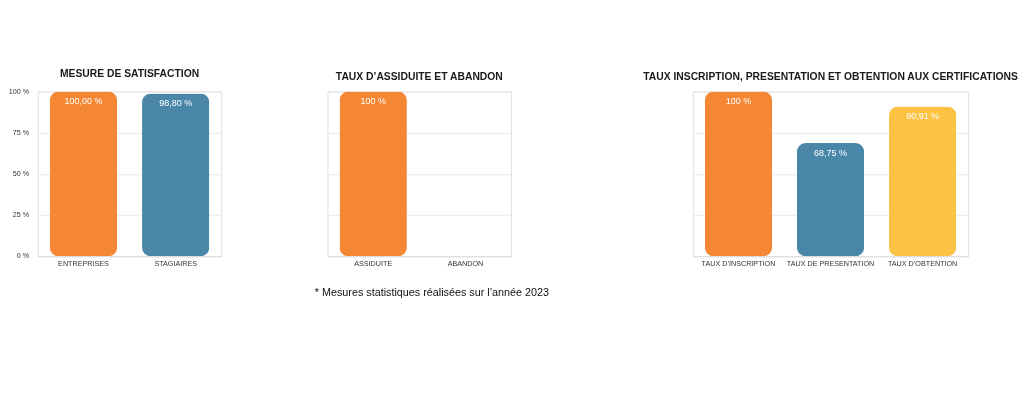 The height and width of the screenshot is (393, 1024). Describe the element at coordinates (830, 263) in the screenshot. I see `x-tick-label: TAUX DE PRESENTATION` at that location.